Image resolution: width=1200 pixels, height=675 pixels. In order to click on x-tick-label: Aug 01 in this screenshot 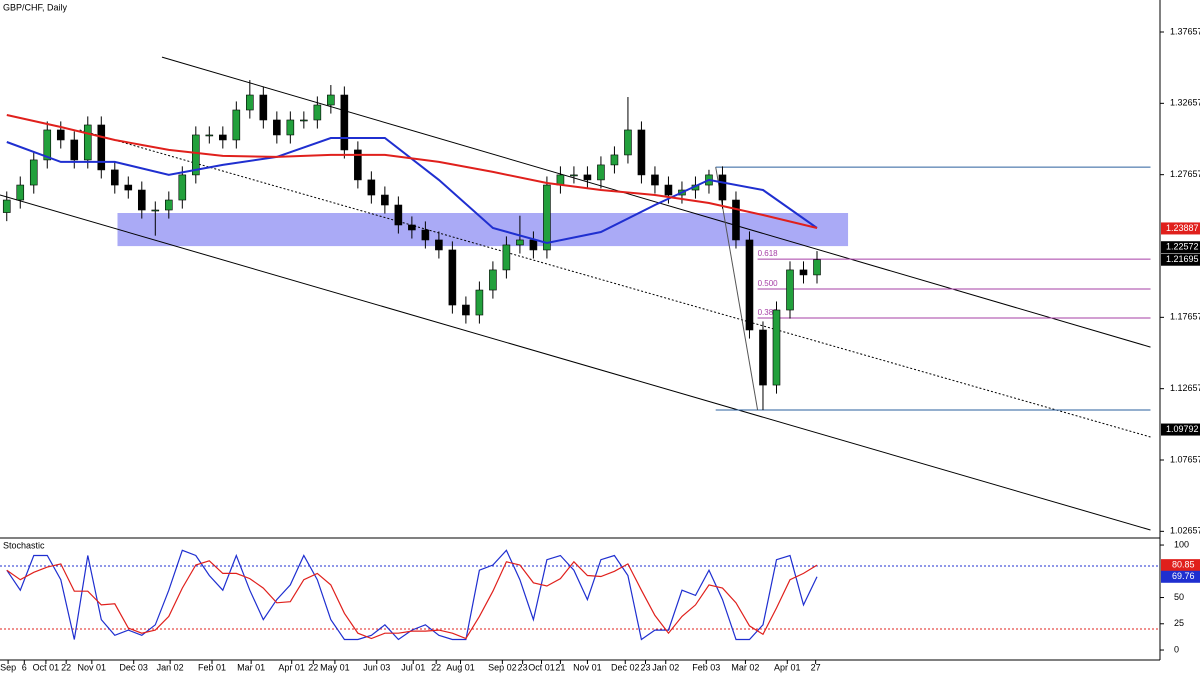, I will do `click(460, 667)`.